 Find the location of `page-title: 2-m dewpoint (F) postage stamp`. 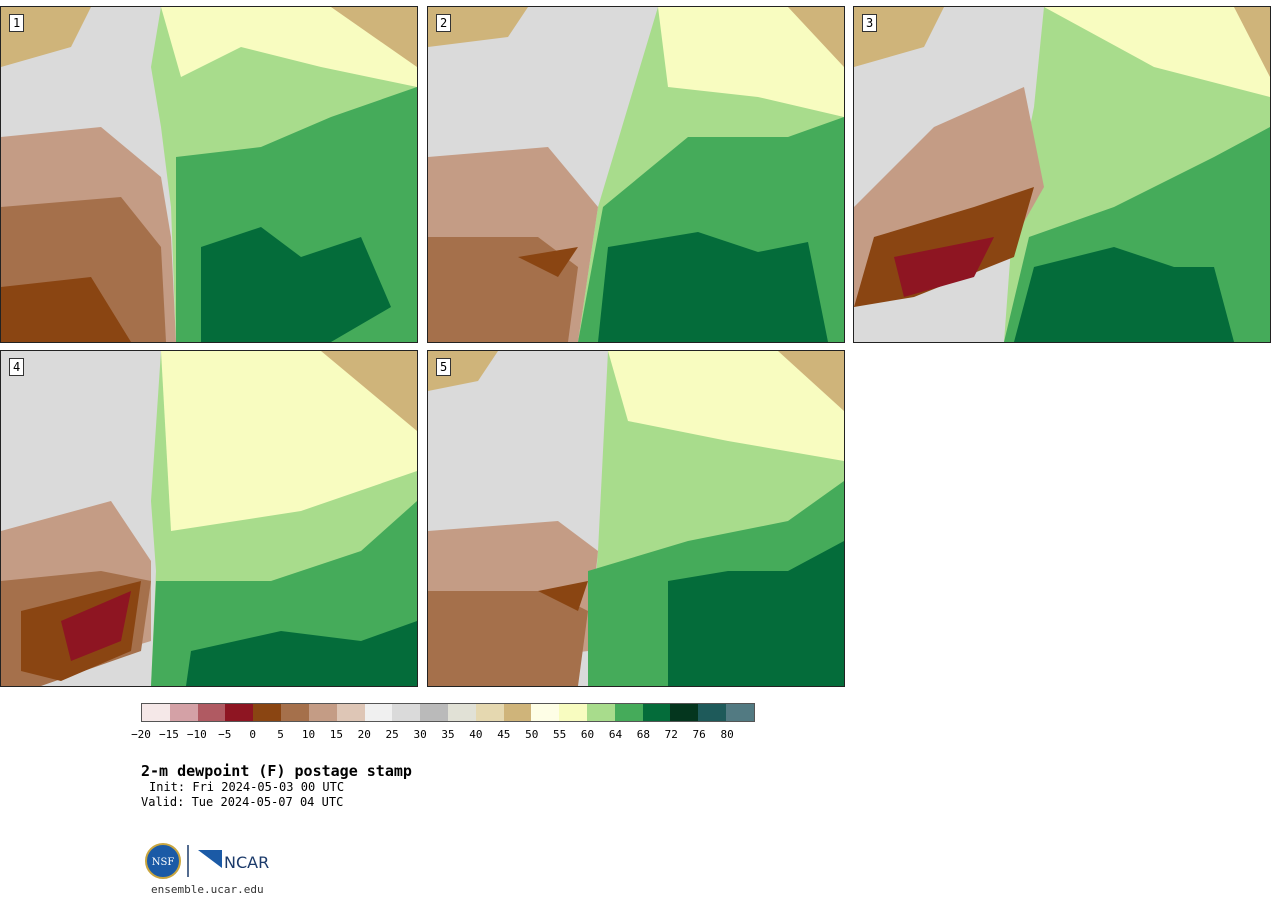

page-title: 2-m dewpoint (F) postage stamp is located at coordinates (276, 771).